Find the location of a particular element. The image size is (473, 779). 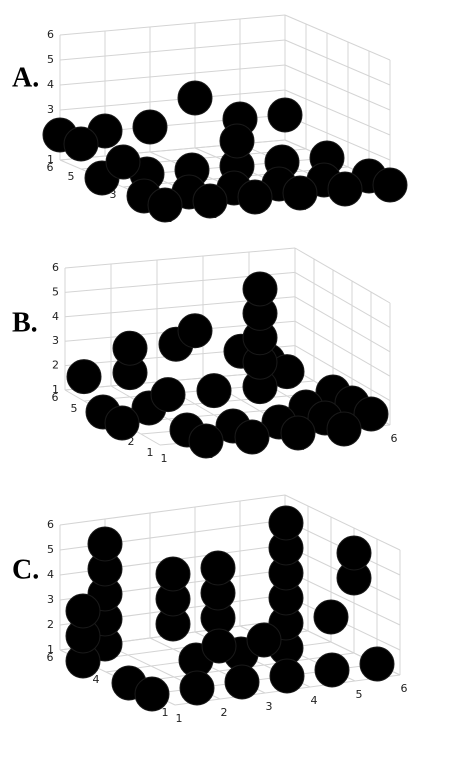

panel-label: A. is located at coordinates (25, 77).